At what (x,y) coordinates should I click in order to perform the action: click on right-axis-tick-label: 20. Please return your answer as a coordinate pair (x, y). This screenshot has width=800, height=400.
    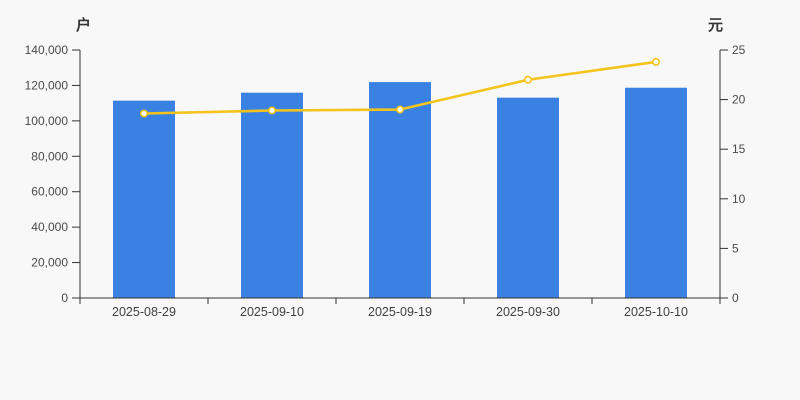
    Looking at the image, I should click on (739, 100).